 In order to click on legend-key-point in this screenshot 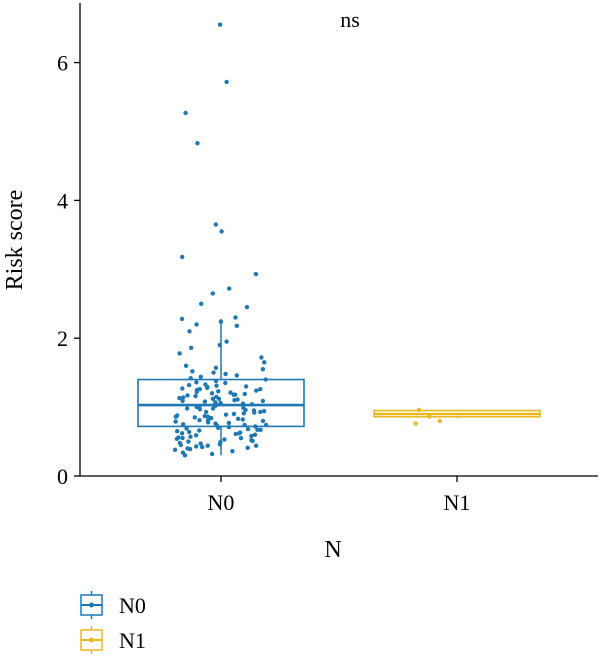, I will do `click(91, 640)`.